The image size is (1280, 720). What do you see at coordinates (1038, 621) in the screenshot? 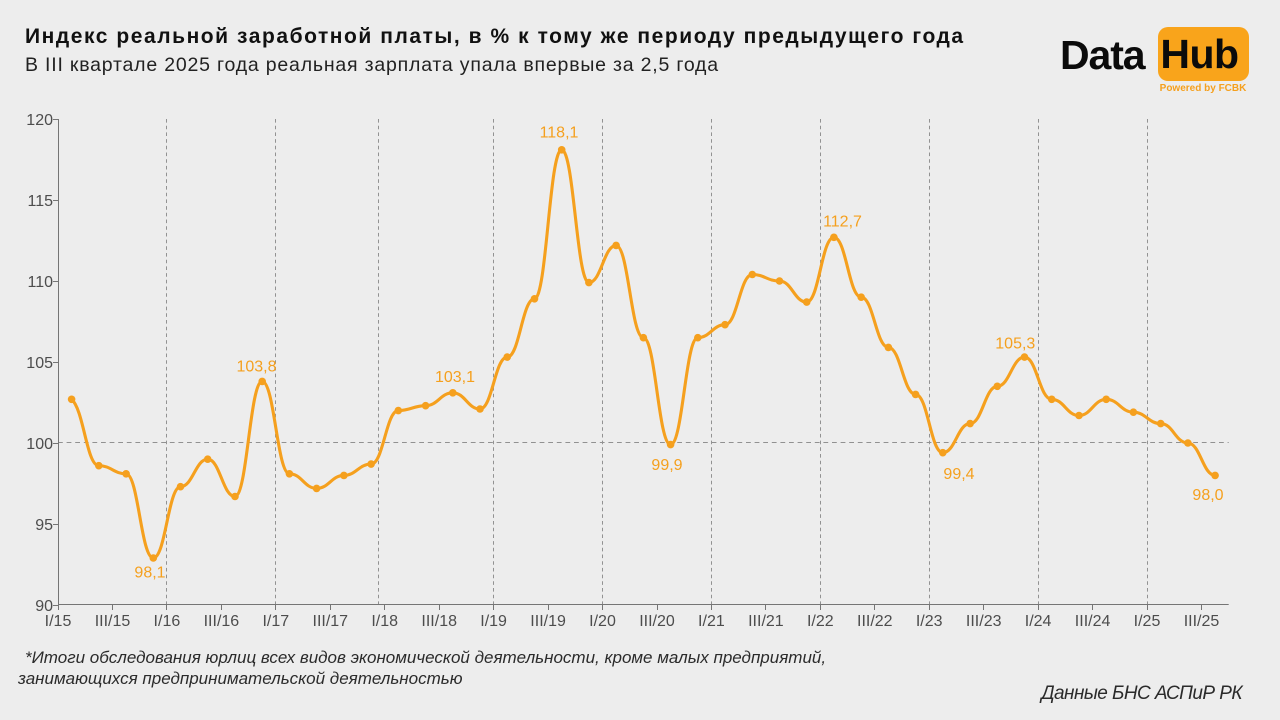
I see `svg-text: I/24` at bounding box center [1038, 621].